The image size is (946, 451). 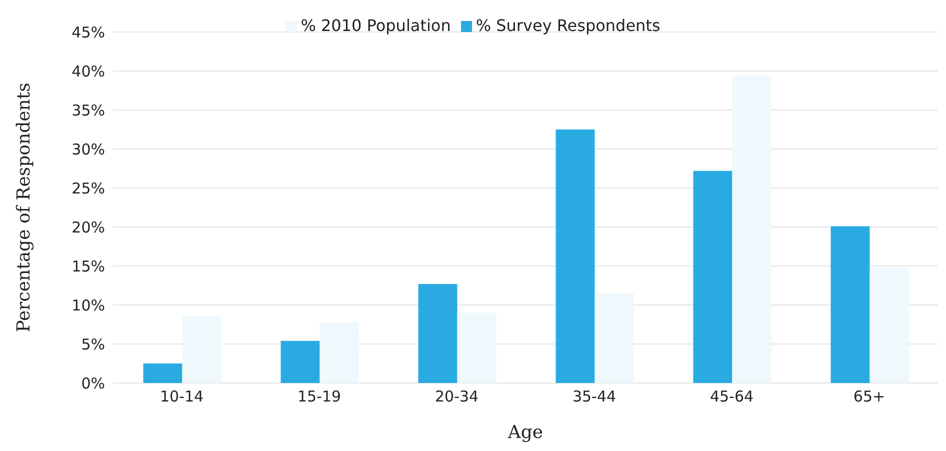 I want to click on y-tick-label: 20%, so click(x=88, y=227).